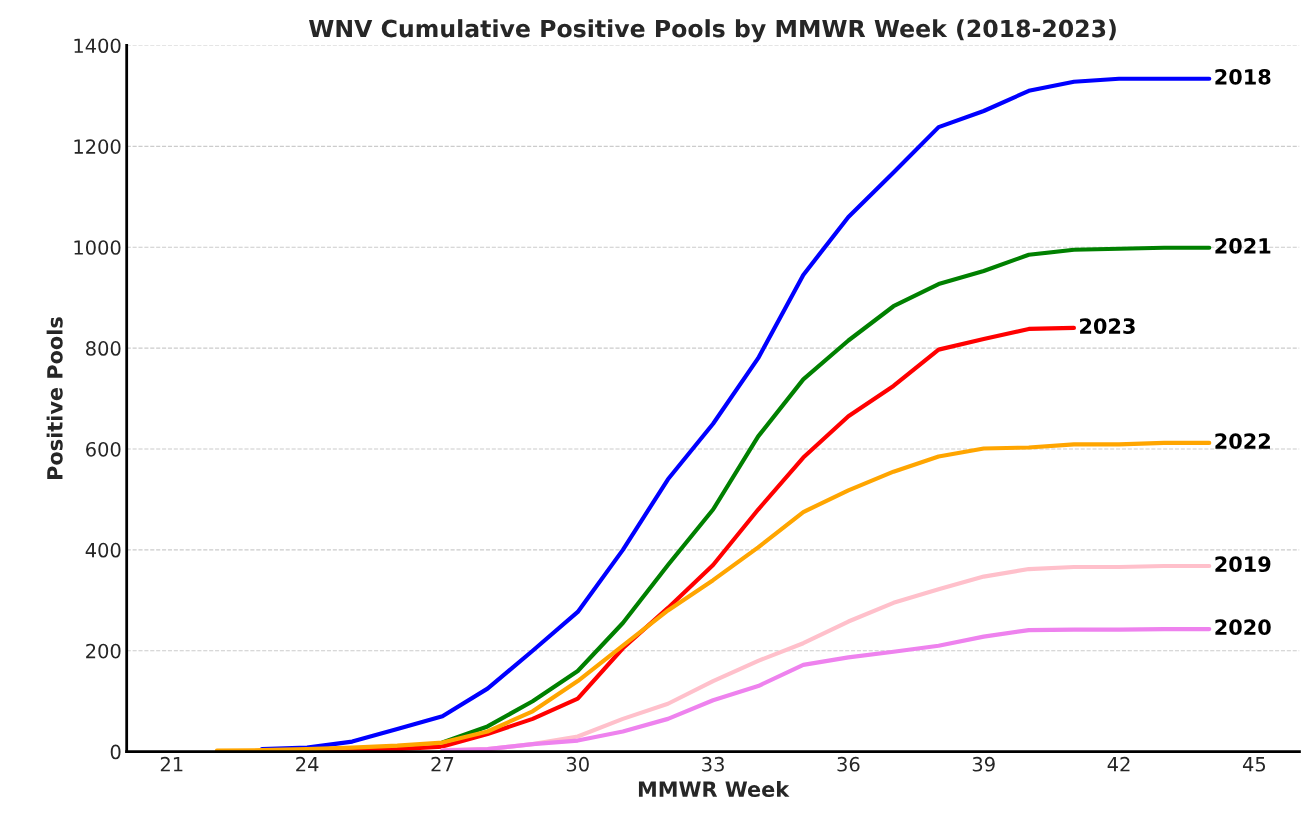 This screenshot has height=826, width=1306. Describe the element at coordinates (171, 764) in the screenshot. I see `x-tick-label: 21` at that location.